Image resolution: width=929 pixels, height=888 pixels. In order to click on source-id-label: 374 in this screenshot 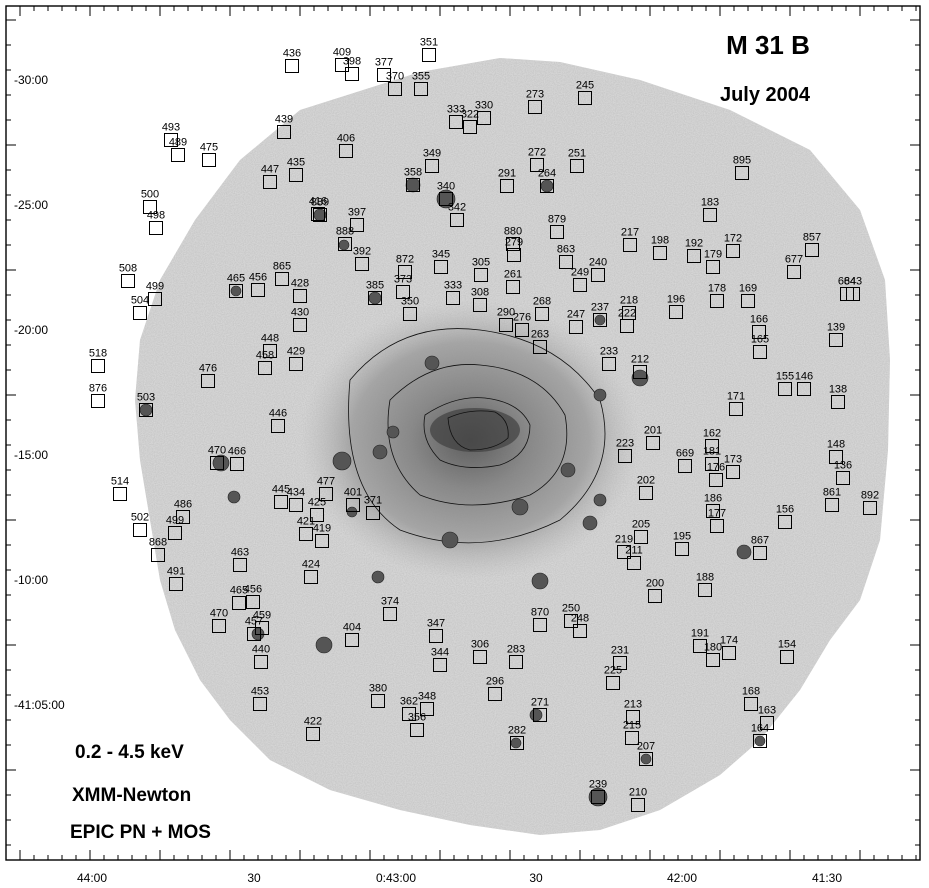, I will do `click(390, 602)`.